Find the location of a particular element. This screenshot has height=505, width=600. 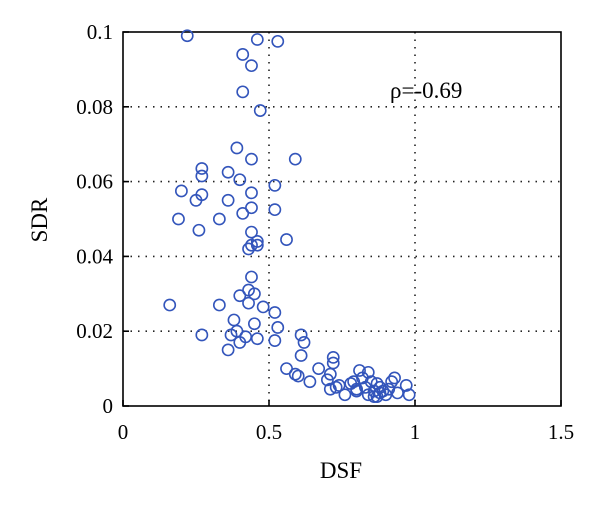

x-axis-title: DSF is located at coordinates (341, 470).